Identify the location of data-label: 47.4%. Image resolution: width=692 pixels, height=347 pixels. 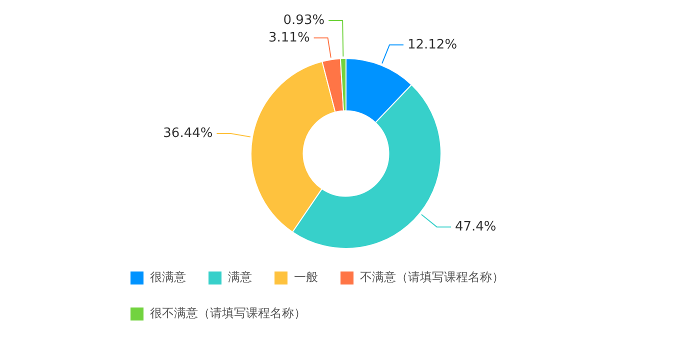
(475, 226).